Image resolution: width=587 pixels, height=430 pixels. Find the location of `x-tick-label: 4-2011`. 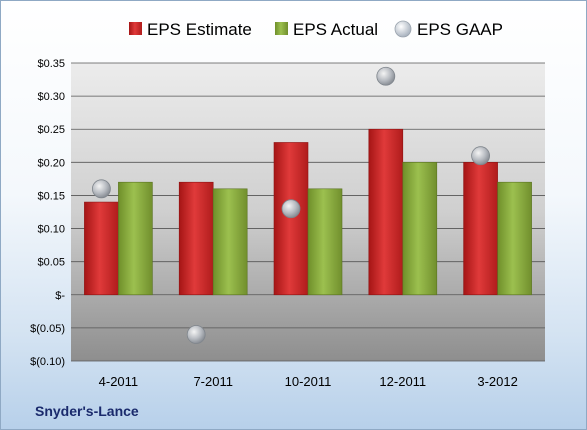

x-tick-label: 4-2011 is located at coordinates (119, 381).